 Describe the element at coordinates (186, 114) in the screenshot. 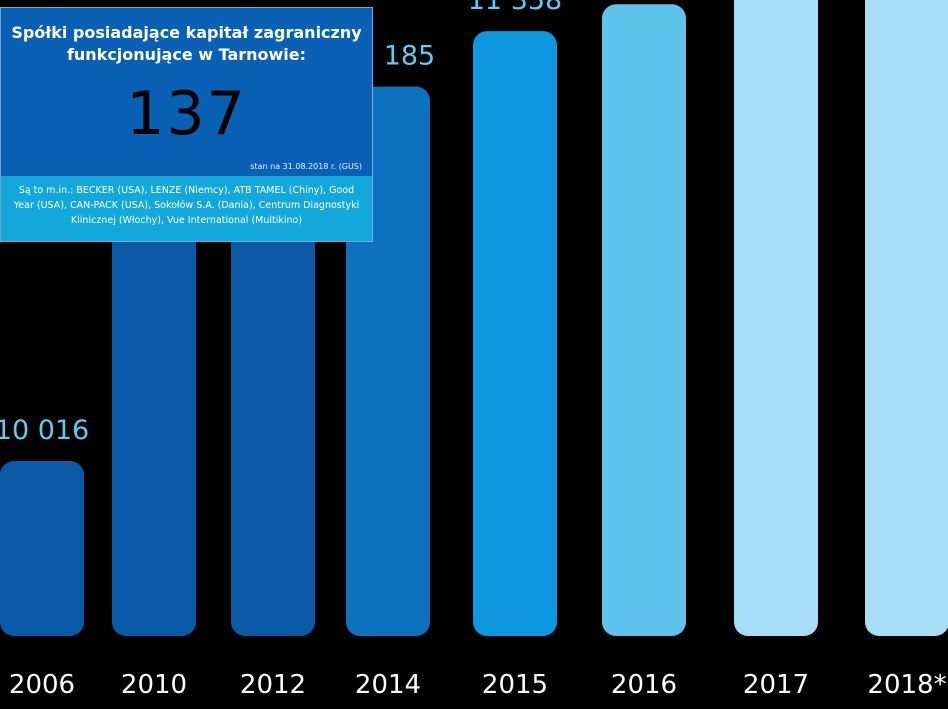

I see `info-box-number: 137` at that location.